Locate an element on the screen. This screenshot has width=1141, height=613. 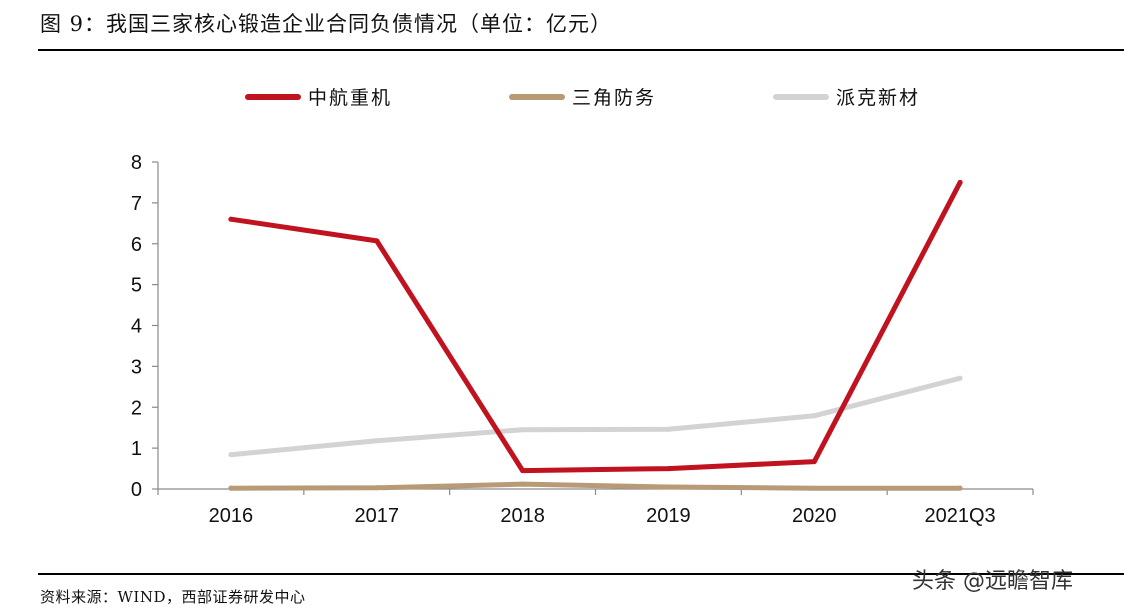
y-tick-label: 6 is located at coordinates (136, 245).